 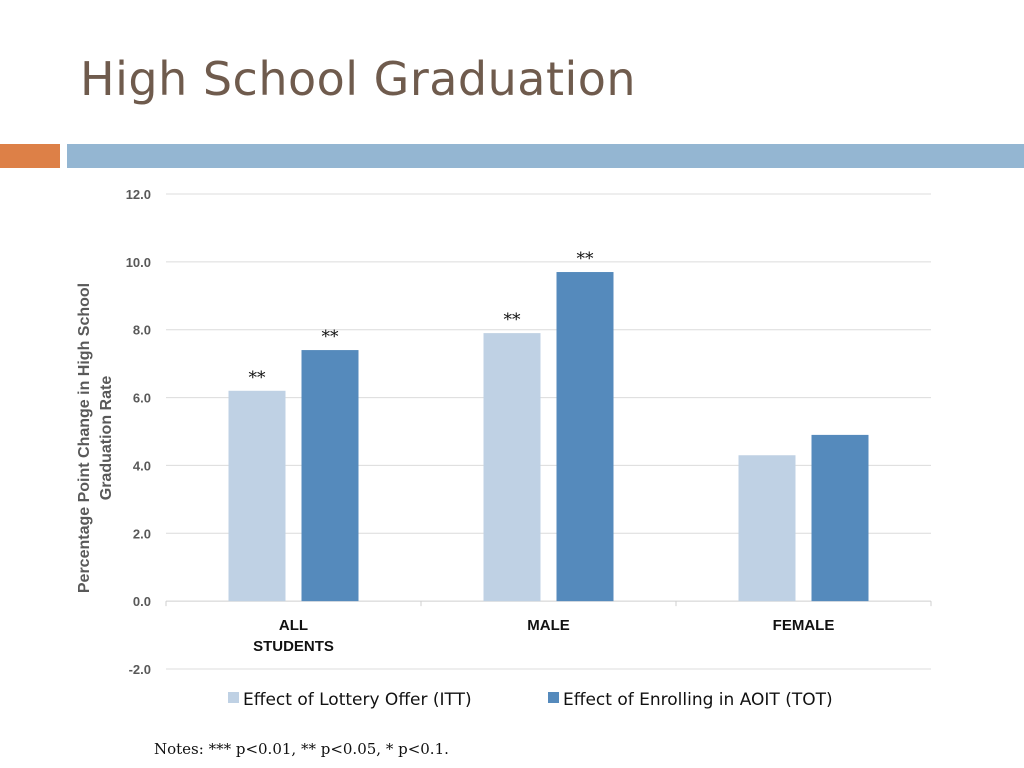 I want to click on x-category-label: ALL STUDENTS, so click(x=293, y=636).